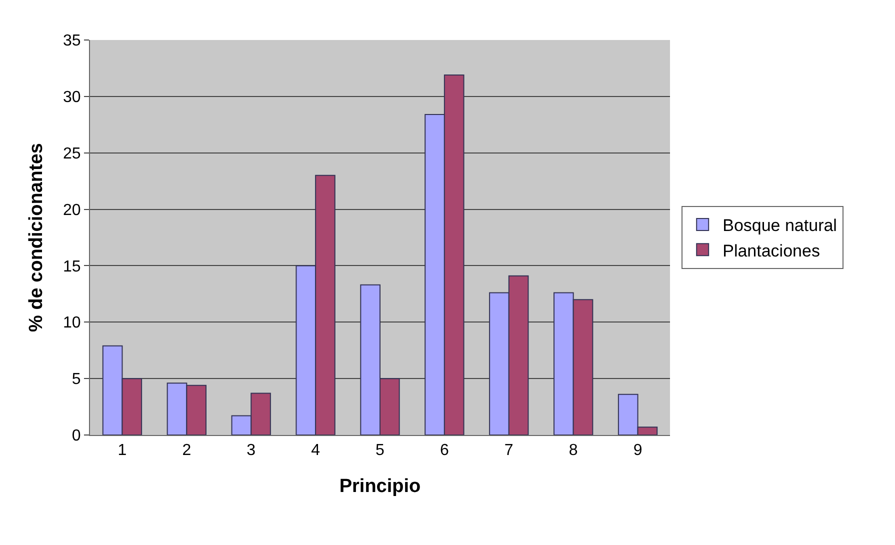  Describe the element at coordinates (36, 237) in the screenshot. I see `y-axis-title: % de condicionantes` at that location.